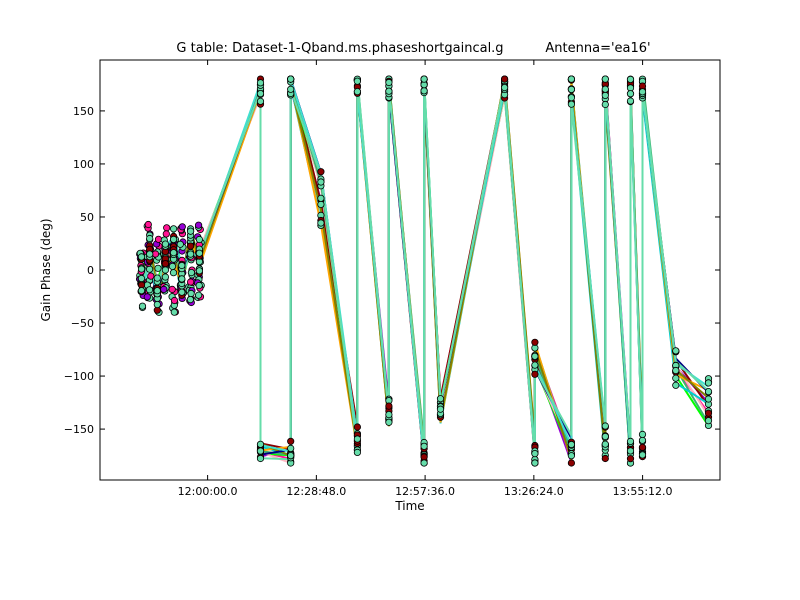 The image size is (800, 600). What do you see at coordinates (534, 491) in the screenshot?
I see `x-tick-label-3: 13:26:24.0` at bounding box center [534, 491].